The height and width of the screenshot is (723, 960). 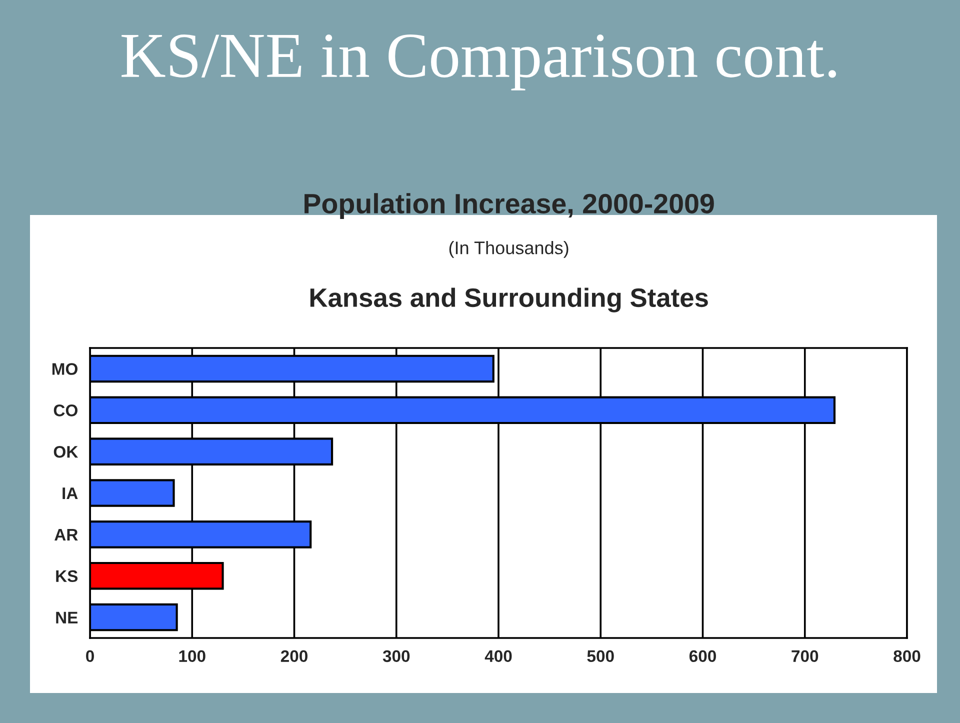 What do you see at coordinates (66, 534) in the screenshot?
I see `y-tick-label: AR` at bounding box center [66, 534].